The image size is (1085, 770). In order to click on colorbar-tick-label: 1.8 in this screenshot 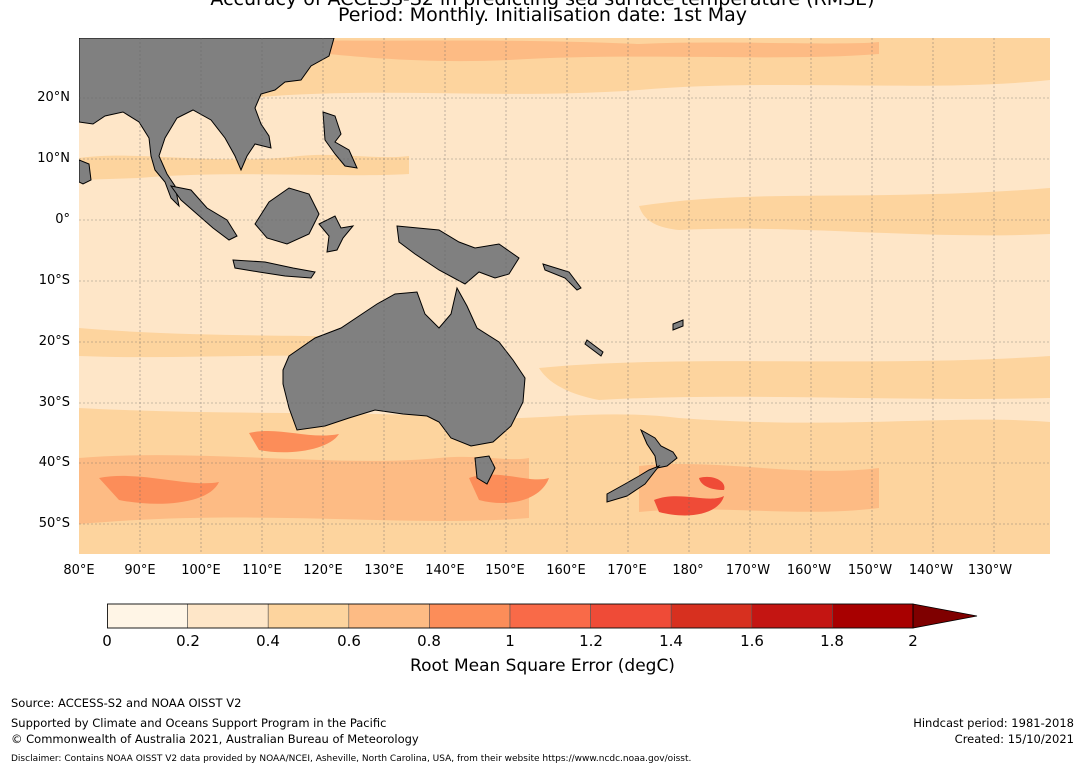, I will do `click(832, 641)`.